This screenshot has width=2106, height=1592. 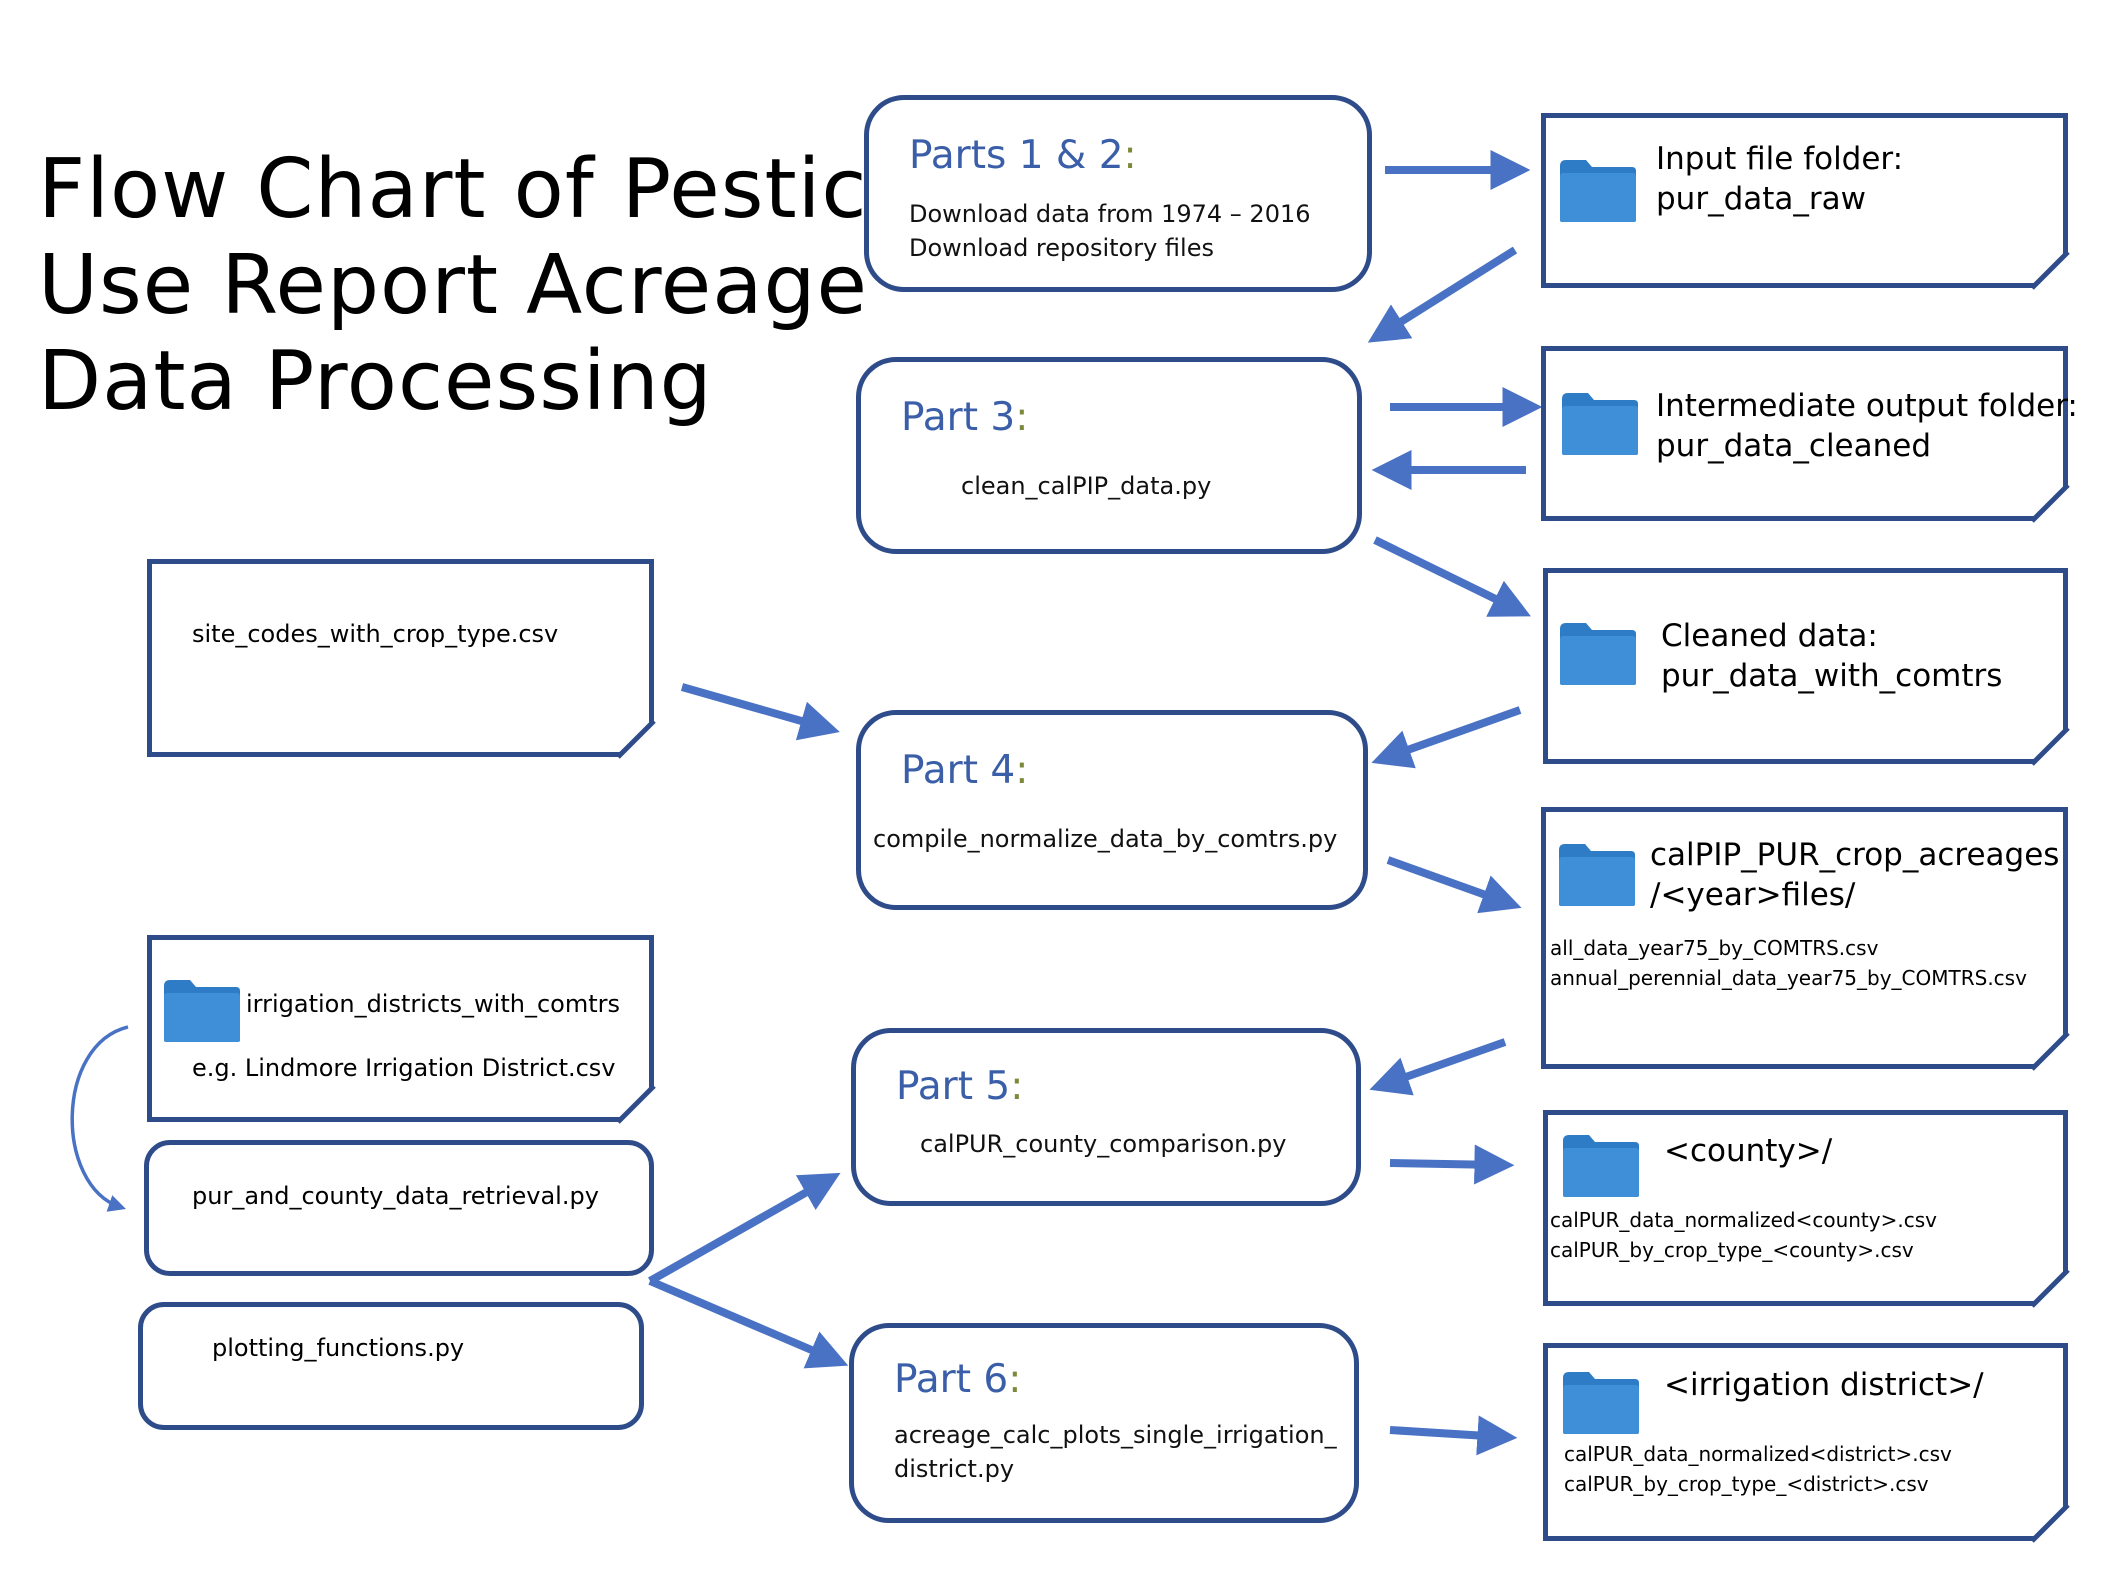 What do you see at coordinates (1105, 839) in the screenshot?
I see `part-4-script: compile_normalize_data_by_comtrs.py` at bounding box center [1105, 839].